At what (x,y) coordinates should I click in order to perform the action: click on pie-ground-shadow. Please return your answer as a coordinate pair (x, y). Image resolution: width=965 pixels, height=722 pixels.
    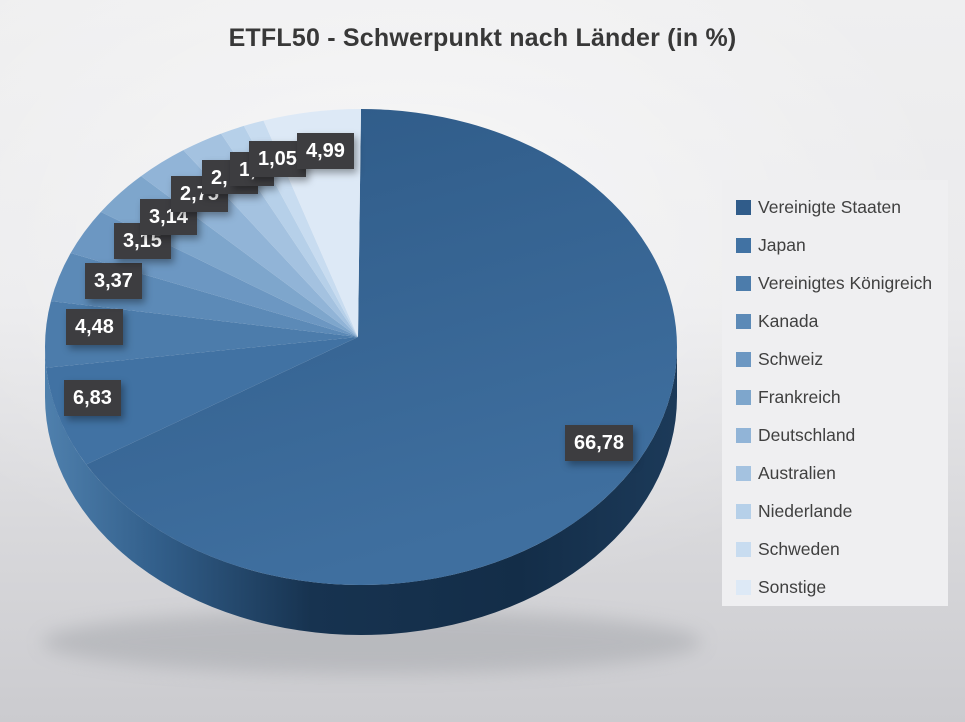
    Looking at the image, I should click on (372, 642).